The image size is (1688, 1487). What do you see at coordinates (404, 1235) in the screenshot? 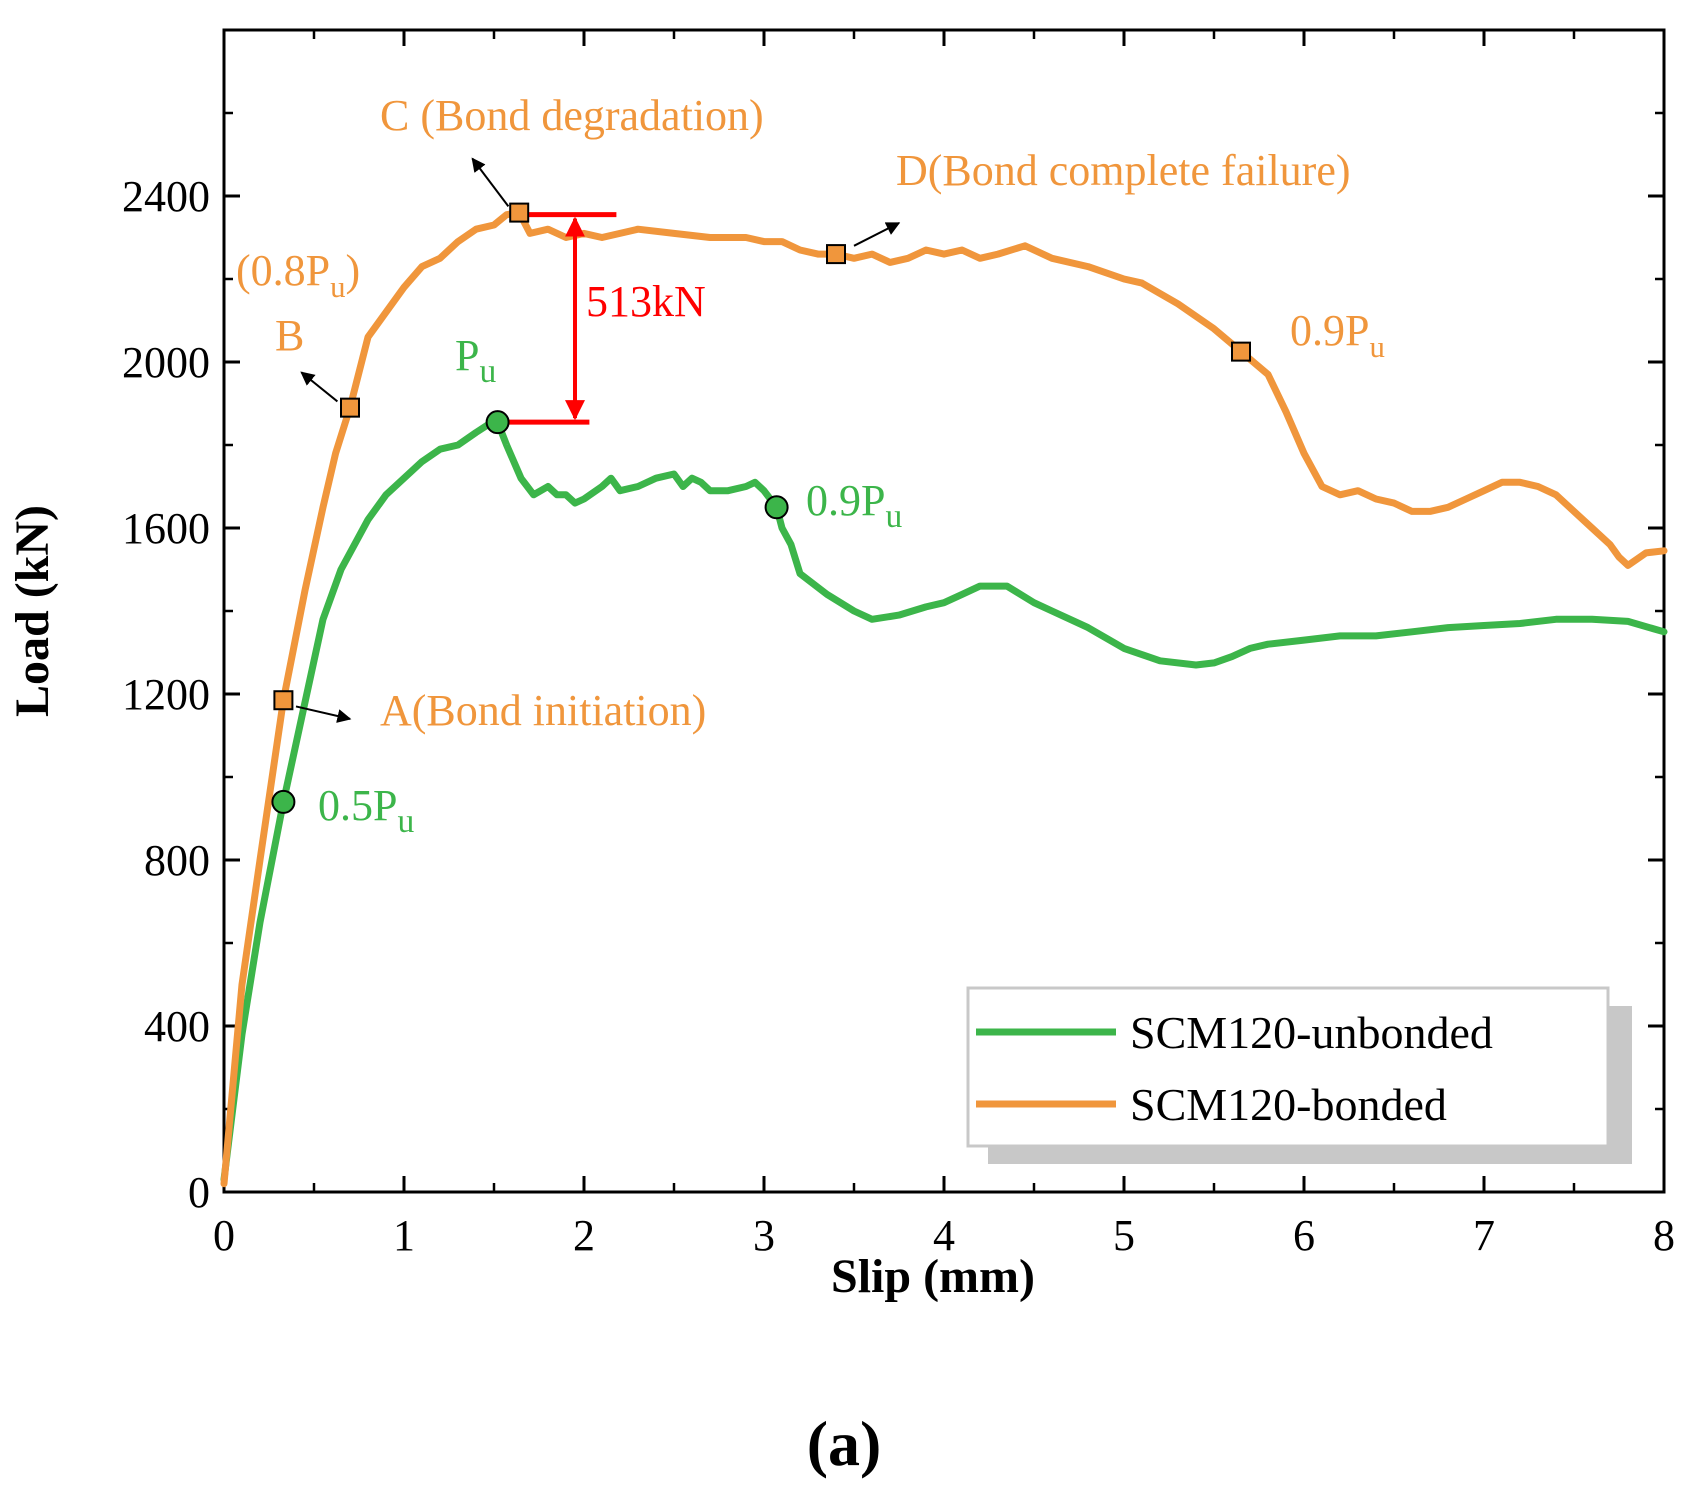
I see `x-tick-label: 1` at bounding box center [404, 1235].